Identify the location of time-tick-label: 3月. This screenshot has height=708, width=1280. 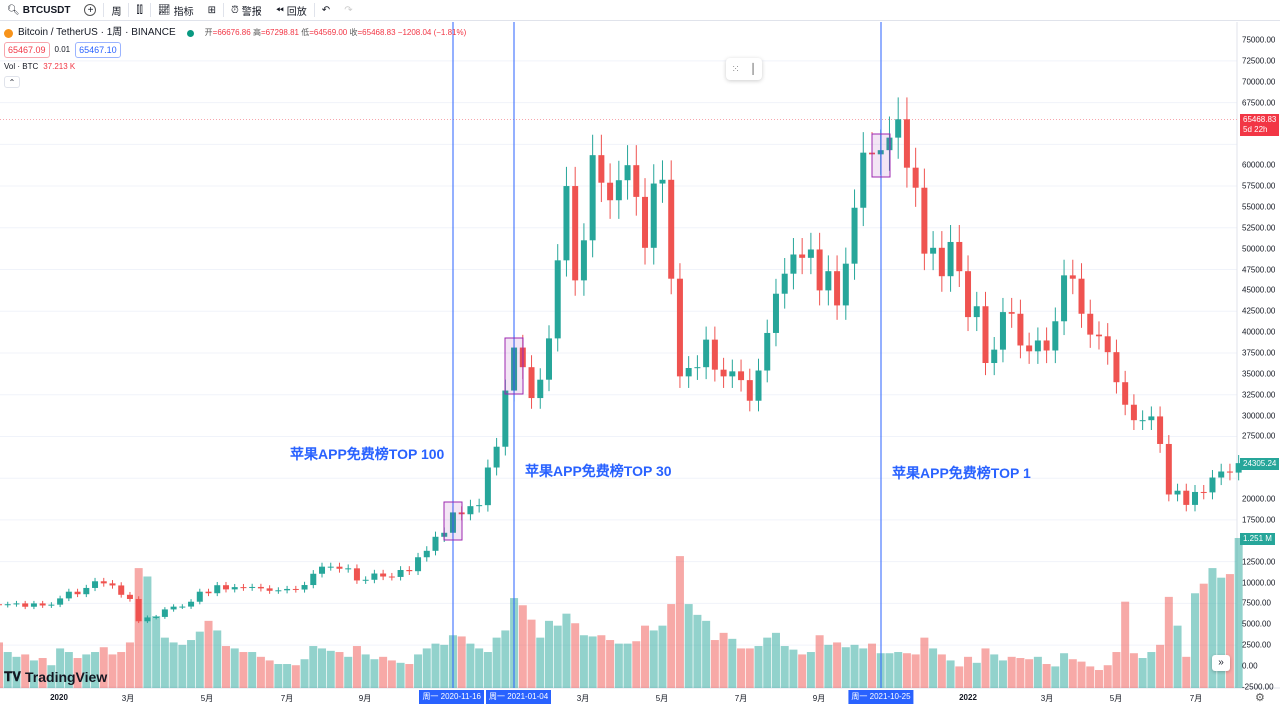
(583, 698).